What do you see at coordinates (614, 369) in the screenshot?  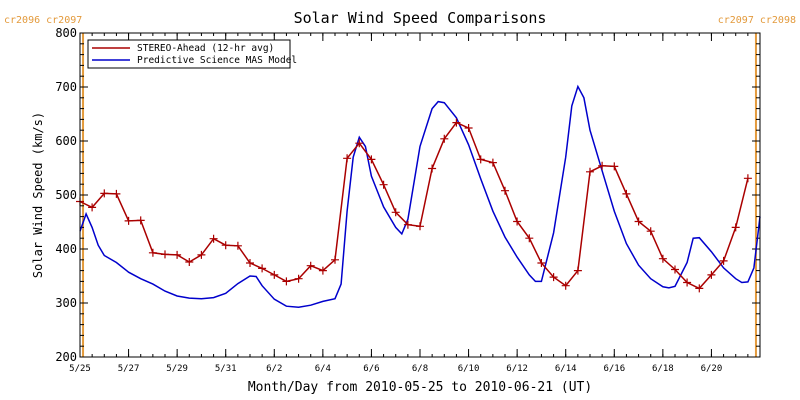 I see `x-tick-label-11: 6/16` at bounding box center [614, 369].